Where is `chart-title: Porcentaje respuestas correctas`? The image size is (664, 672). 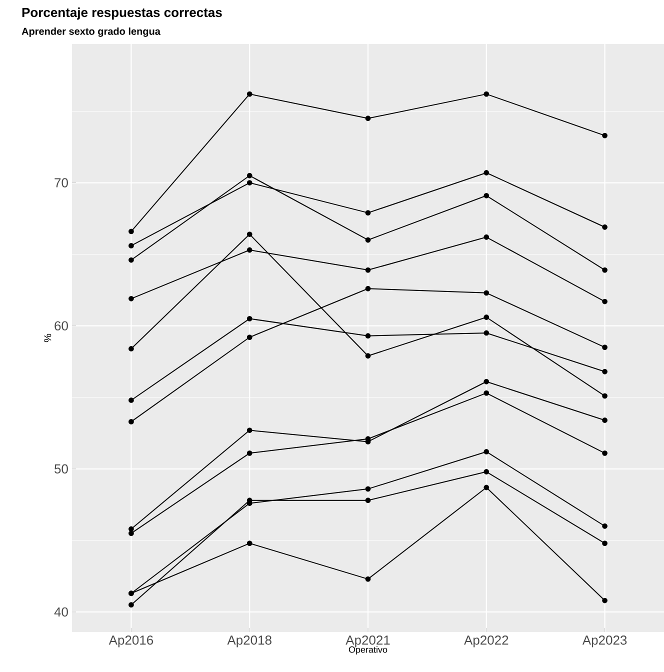
chart-title: Porcentaje respuestas correctas is located at coordinates (122, 14).